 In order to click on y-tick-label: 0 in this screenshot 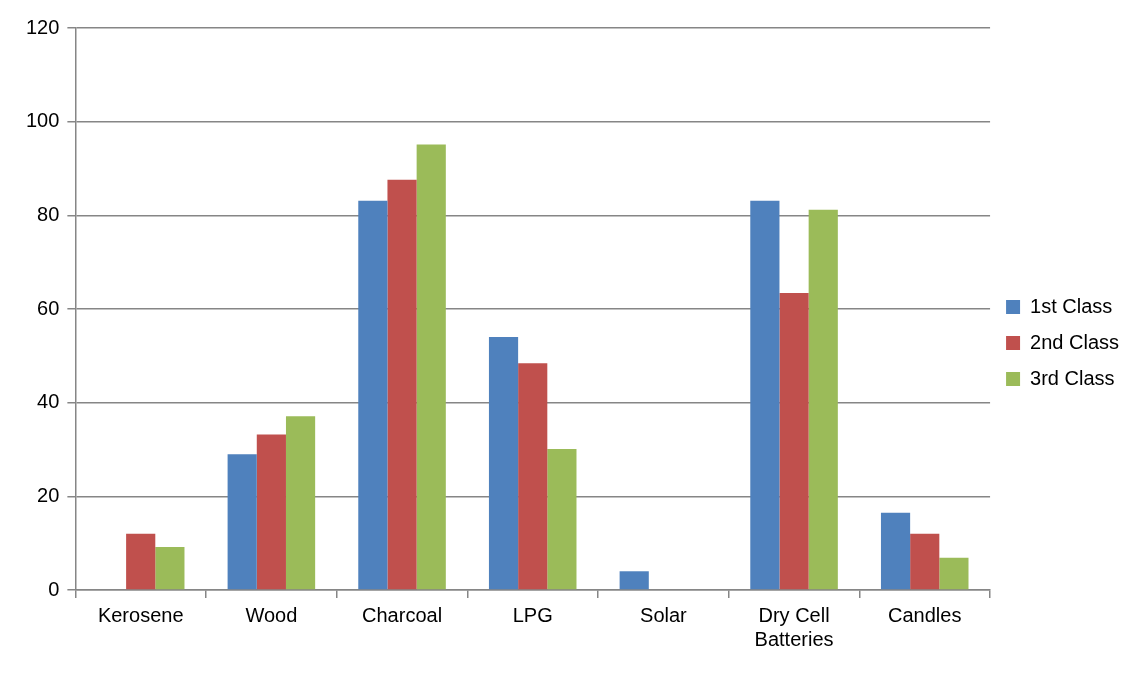, I will do `click(54, 588)`.